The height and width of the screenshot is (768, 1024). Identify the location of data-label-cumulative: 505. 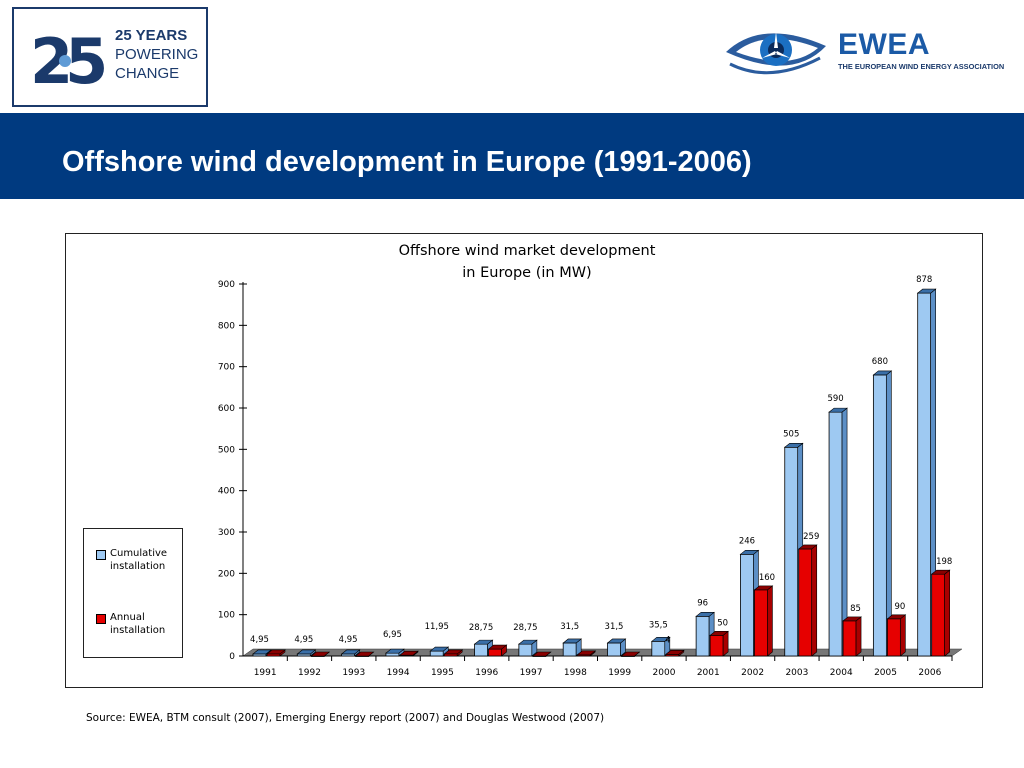
(791, 434).